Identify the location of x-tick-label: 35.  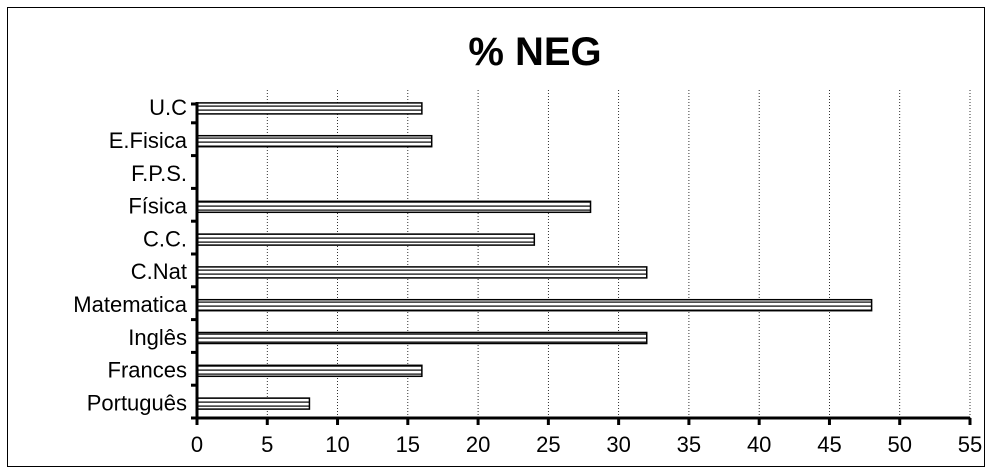
(689, 444).